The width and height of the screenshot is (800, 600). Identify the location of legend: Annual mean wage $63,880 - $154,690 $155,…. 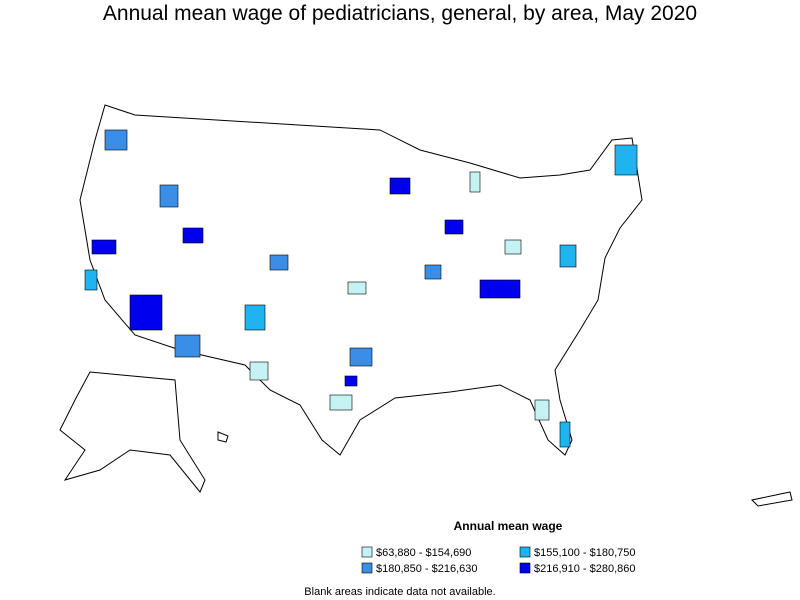
(498, 547).